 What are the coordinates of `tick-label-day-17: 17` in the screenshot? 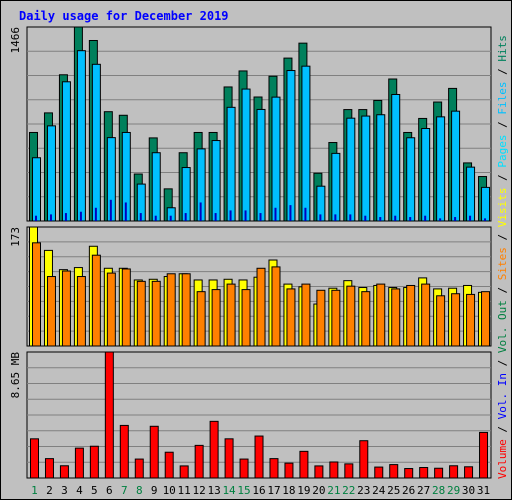 It's located at (273, 490).